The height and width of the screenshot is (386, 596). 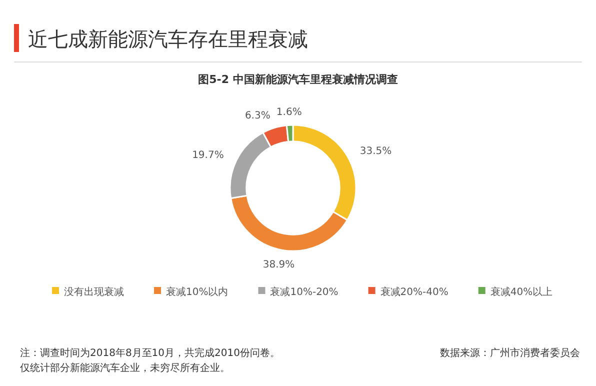 What do you see at coordinates (168, 39) in the screenshot?
I see `chart-title: 近七成新能源汽车存在里程衰减` at bounding box center [168, 39].